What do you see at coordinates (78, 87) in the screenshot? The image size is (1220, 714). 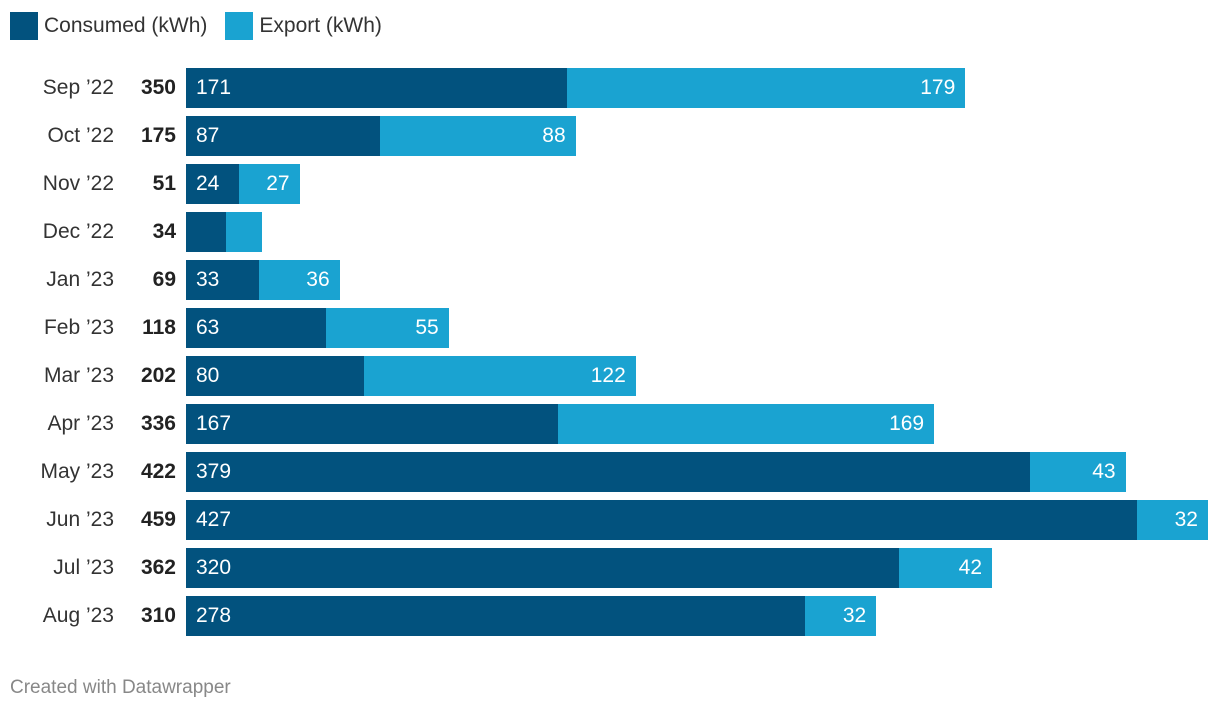 I see `category-label: Sep ’22` at bounding box center [78, 87].